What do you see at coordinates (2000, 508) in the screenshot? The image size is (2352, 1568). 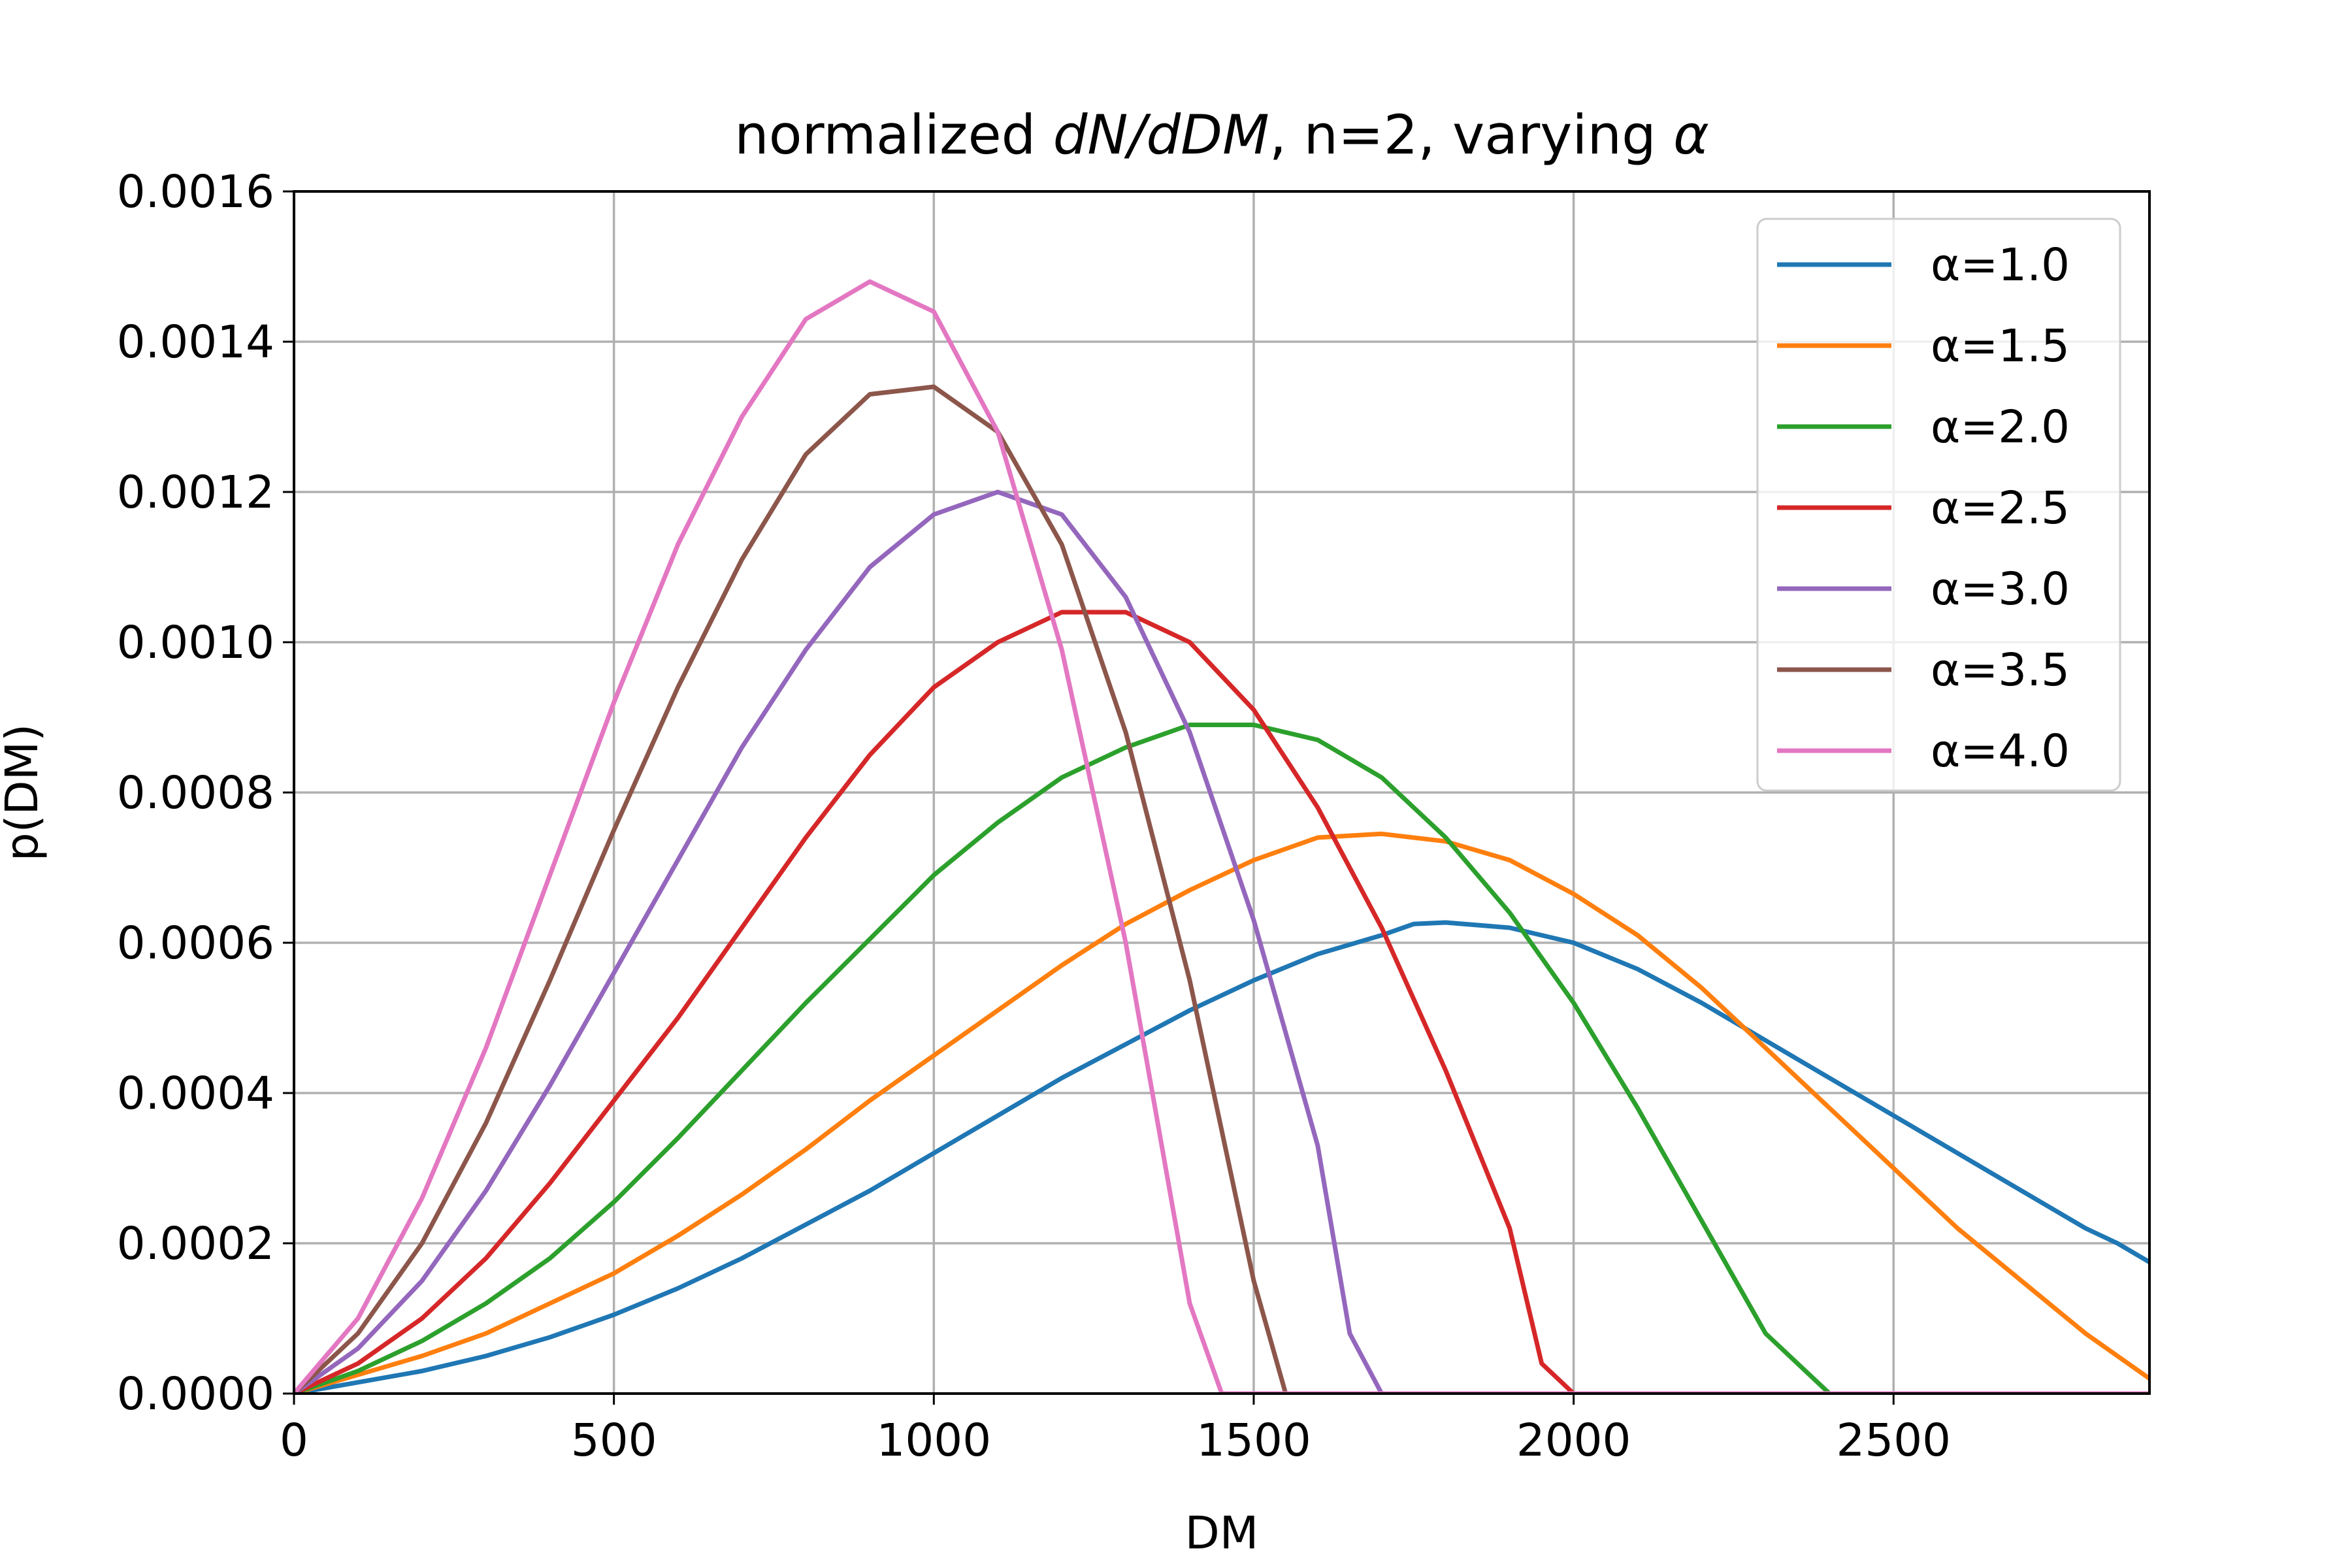 I see `legend-label: α=2.5` at bounding box center [2000, 508].